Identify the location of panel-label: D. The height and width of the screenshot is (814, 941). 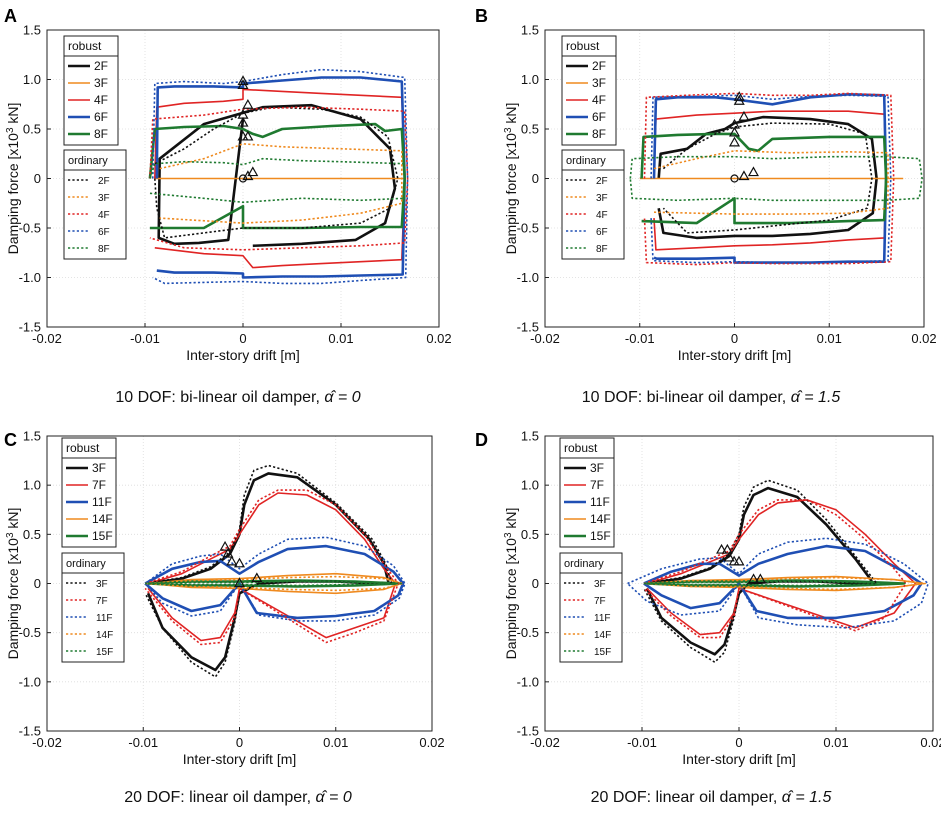
(481, 440).